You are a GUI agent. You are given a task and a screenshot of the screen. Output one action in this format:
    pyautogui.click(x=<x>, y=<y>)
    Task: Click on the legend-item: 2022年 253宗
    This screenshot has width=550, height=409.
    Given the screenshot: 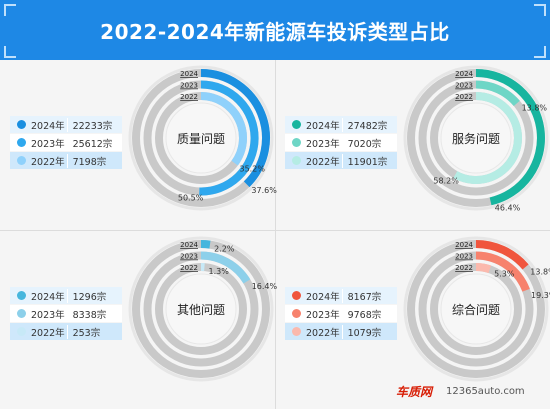 What is the action you would take?
    pyautogui.click(x=66, y=331)
    